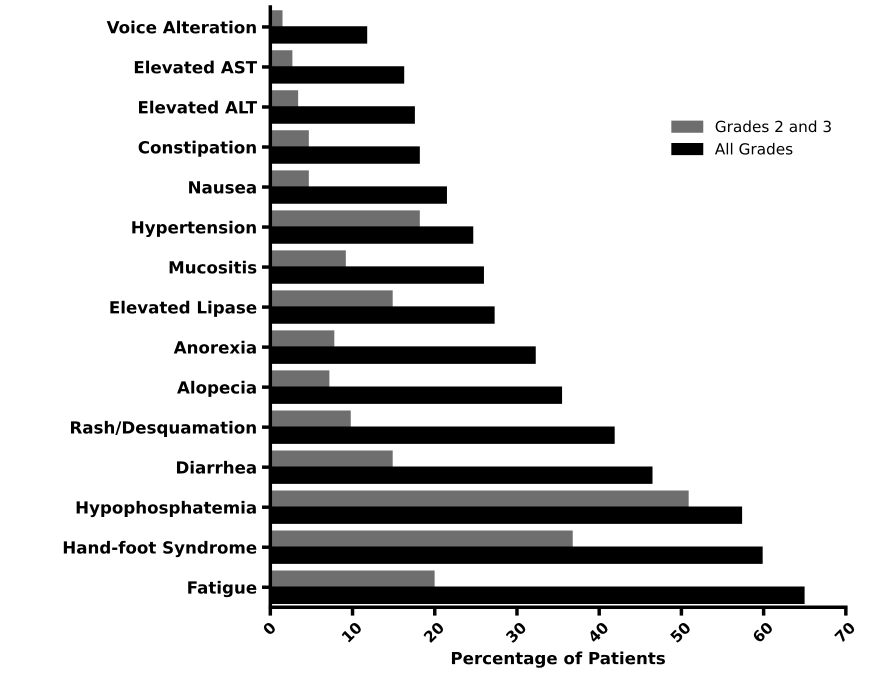 This screenshot has height=694, width=872. I want to click on x-tick-label: 0, so click(269, 628).